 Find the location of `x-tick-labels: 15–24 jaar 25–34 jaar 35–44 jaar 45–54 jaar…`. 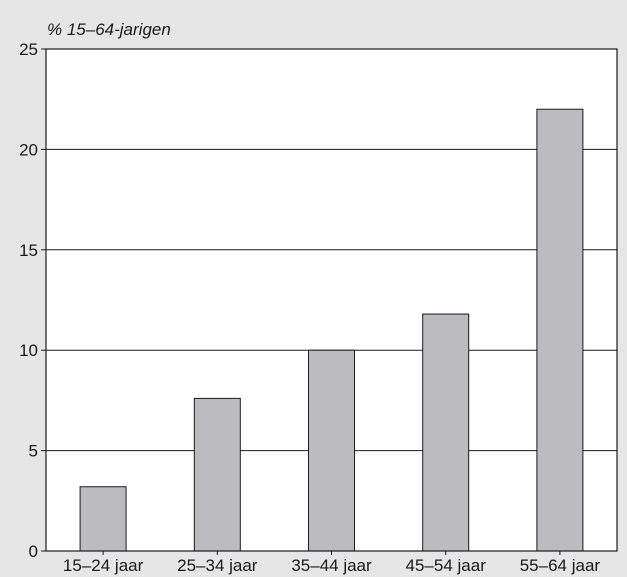

x-tick-labels: 15–24 jaar 25–34 jaar 35–44 jaar 45–54 jaar… is located at coordinates (331, 565).